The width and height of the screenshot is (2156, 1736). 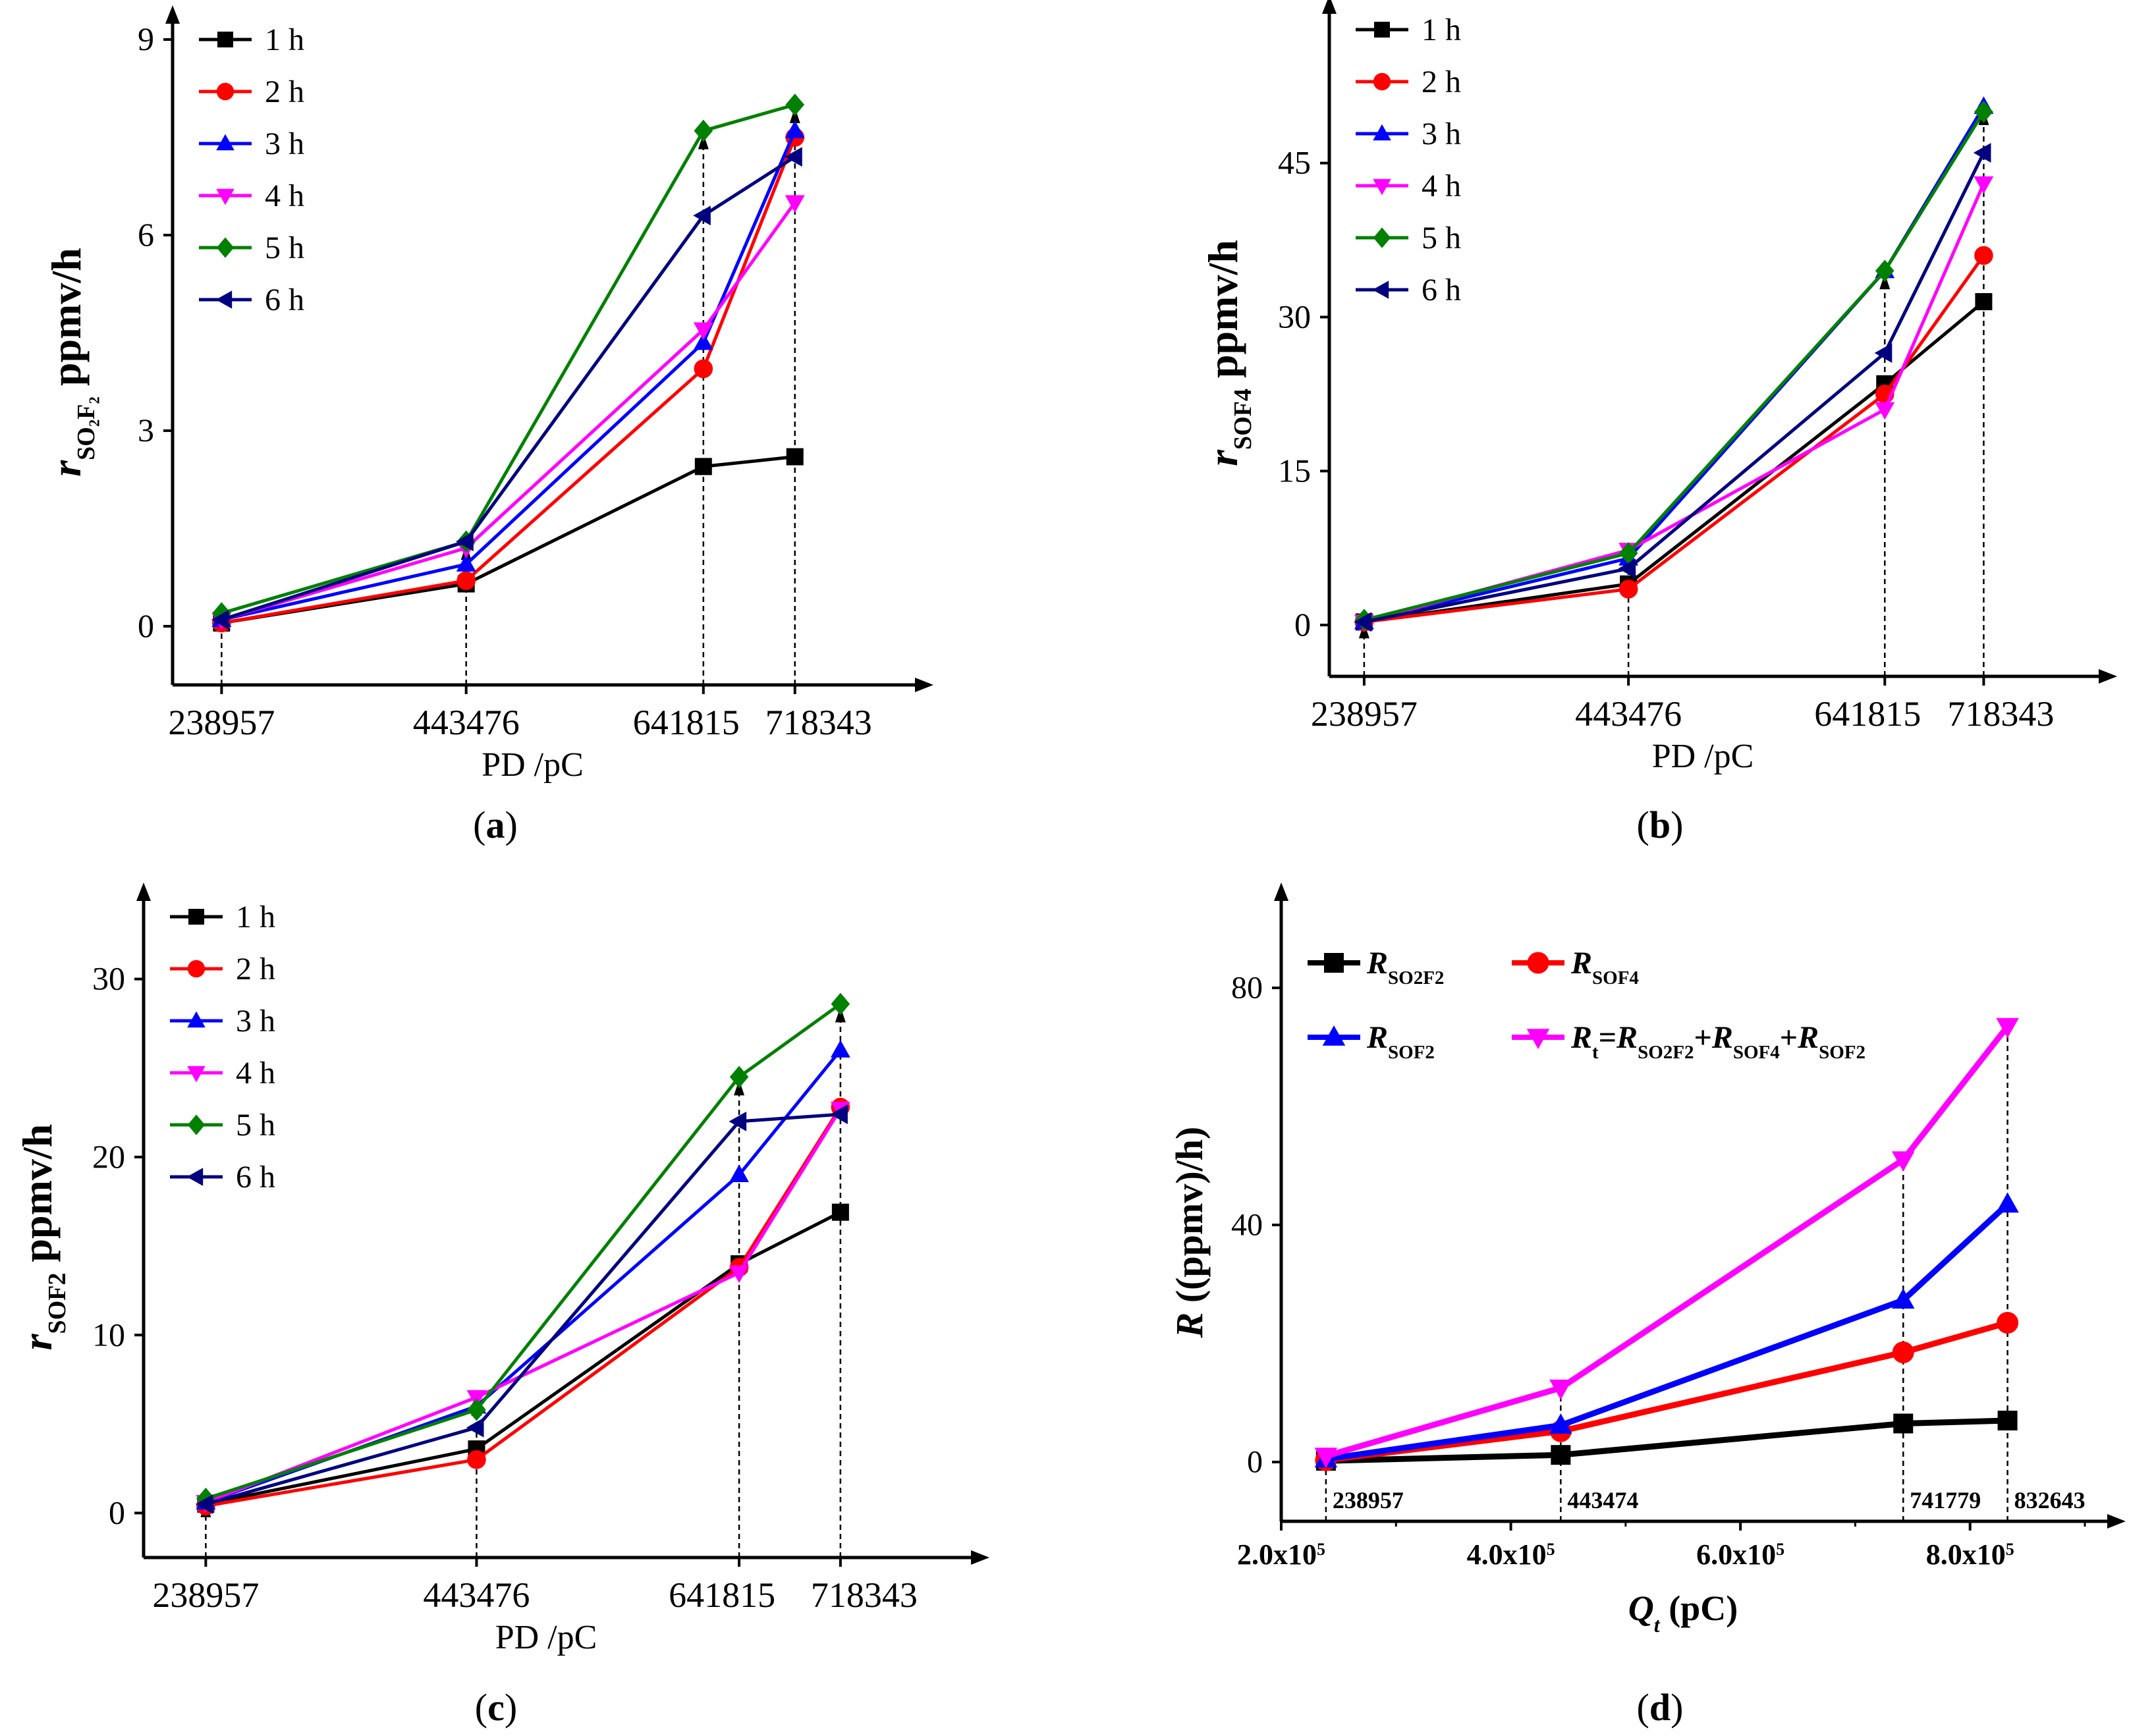 I want to click on panel-label: (a), so click(x=496, y=824).